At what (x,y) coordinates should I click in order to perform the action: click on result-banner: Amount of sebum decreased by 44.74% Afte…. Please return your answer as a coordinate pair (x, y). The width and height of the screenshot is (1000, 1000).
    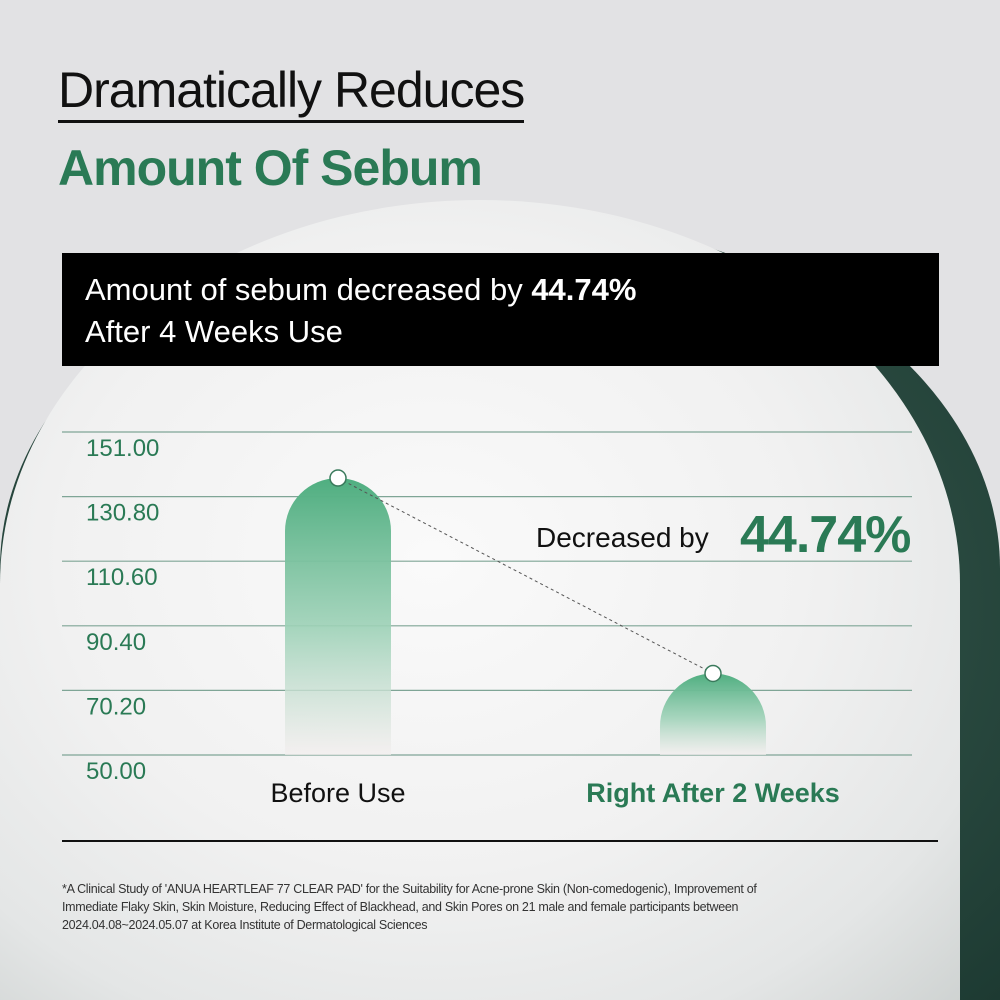
    Looking at the image, I should click on (500, 309).